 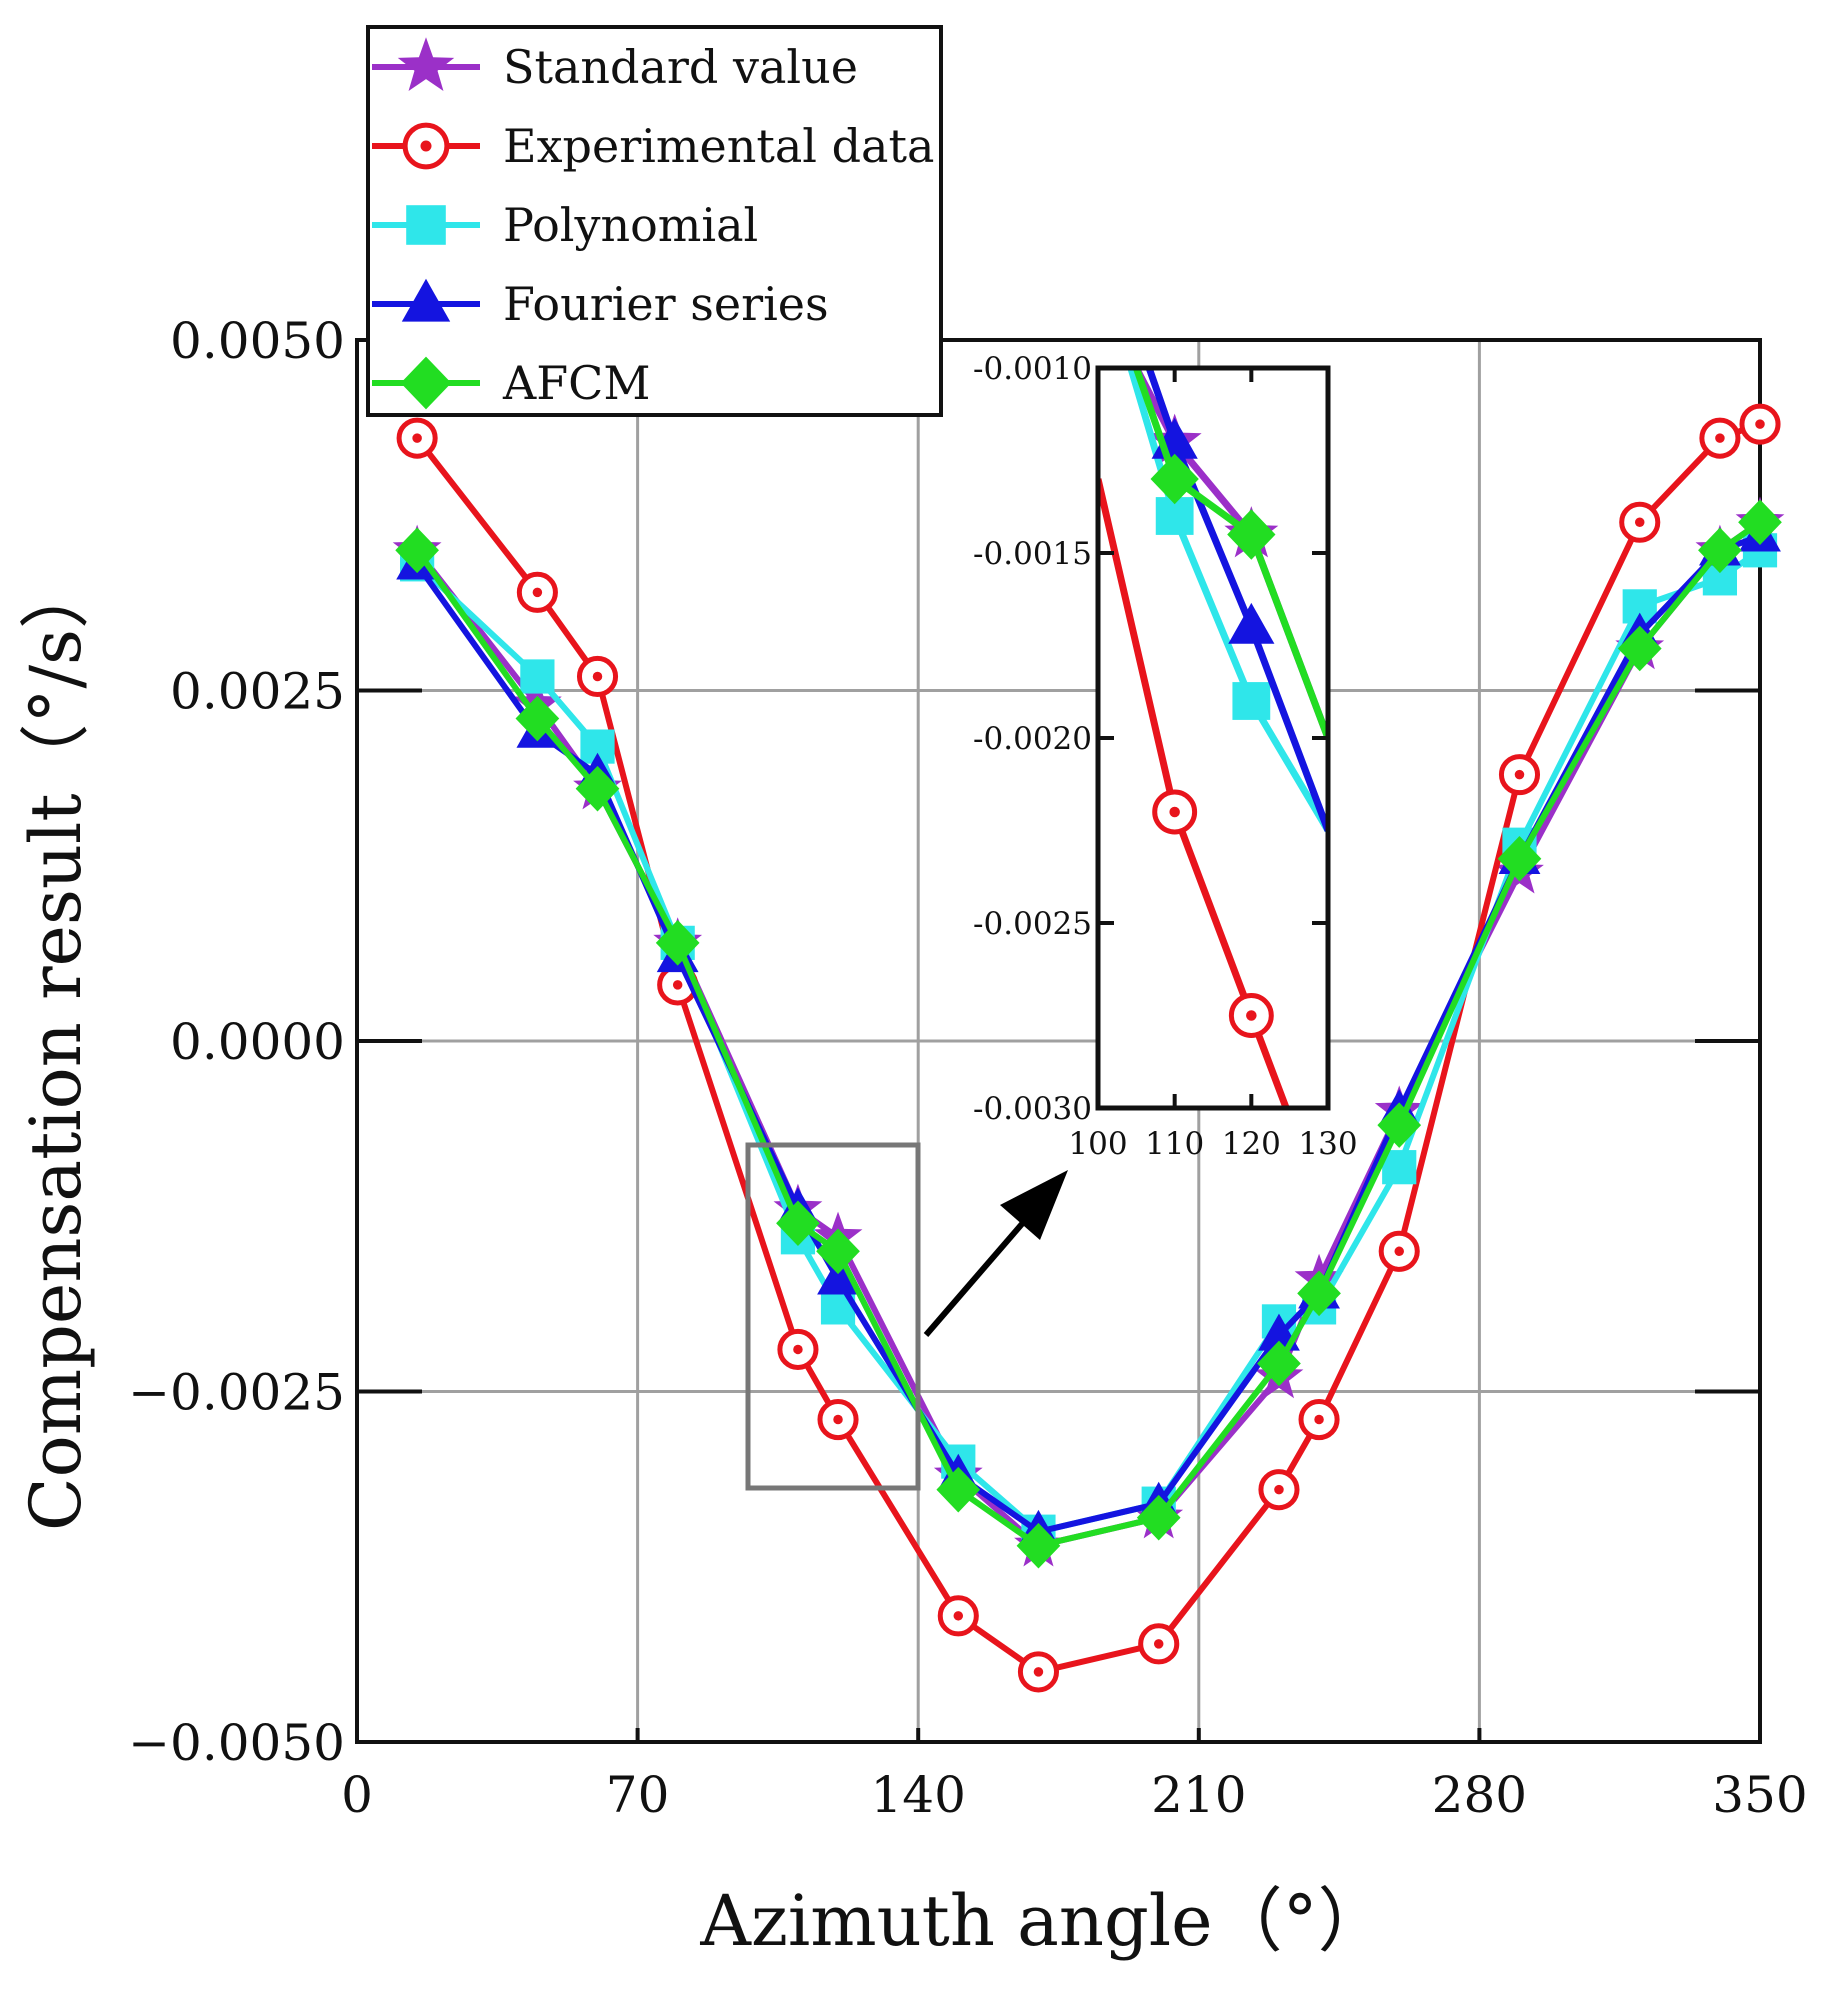 What do you see at coordinates (1032, 369) in the screenshot?
I see `inset-y-tick-label: -0.0010` at bounding box center [1032, 369].